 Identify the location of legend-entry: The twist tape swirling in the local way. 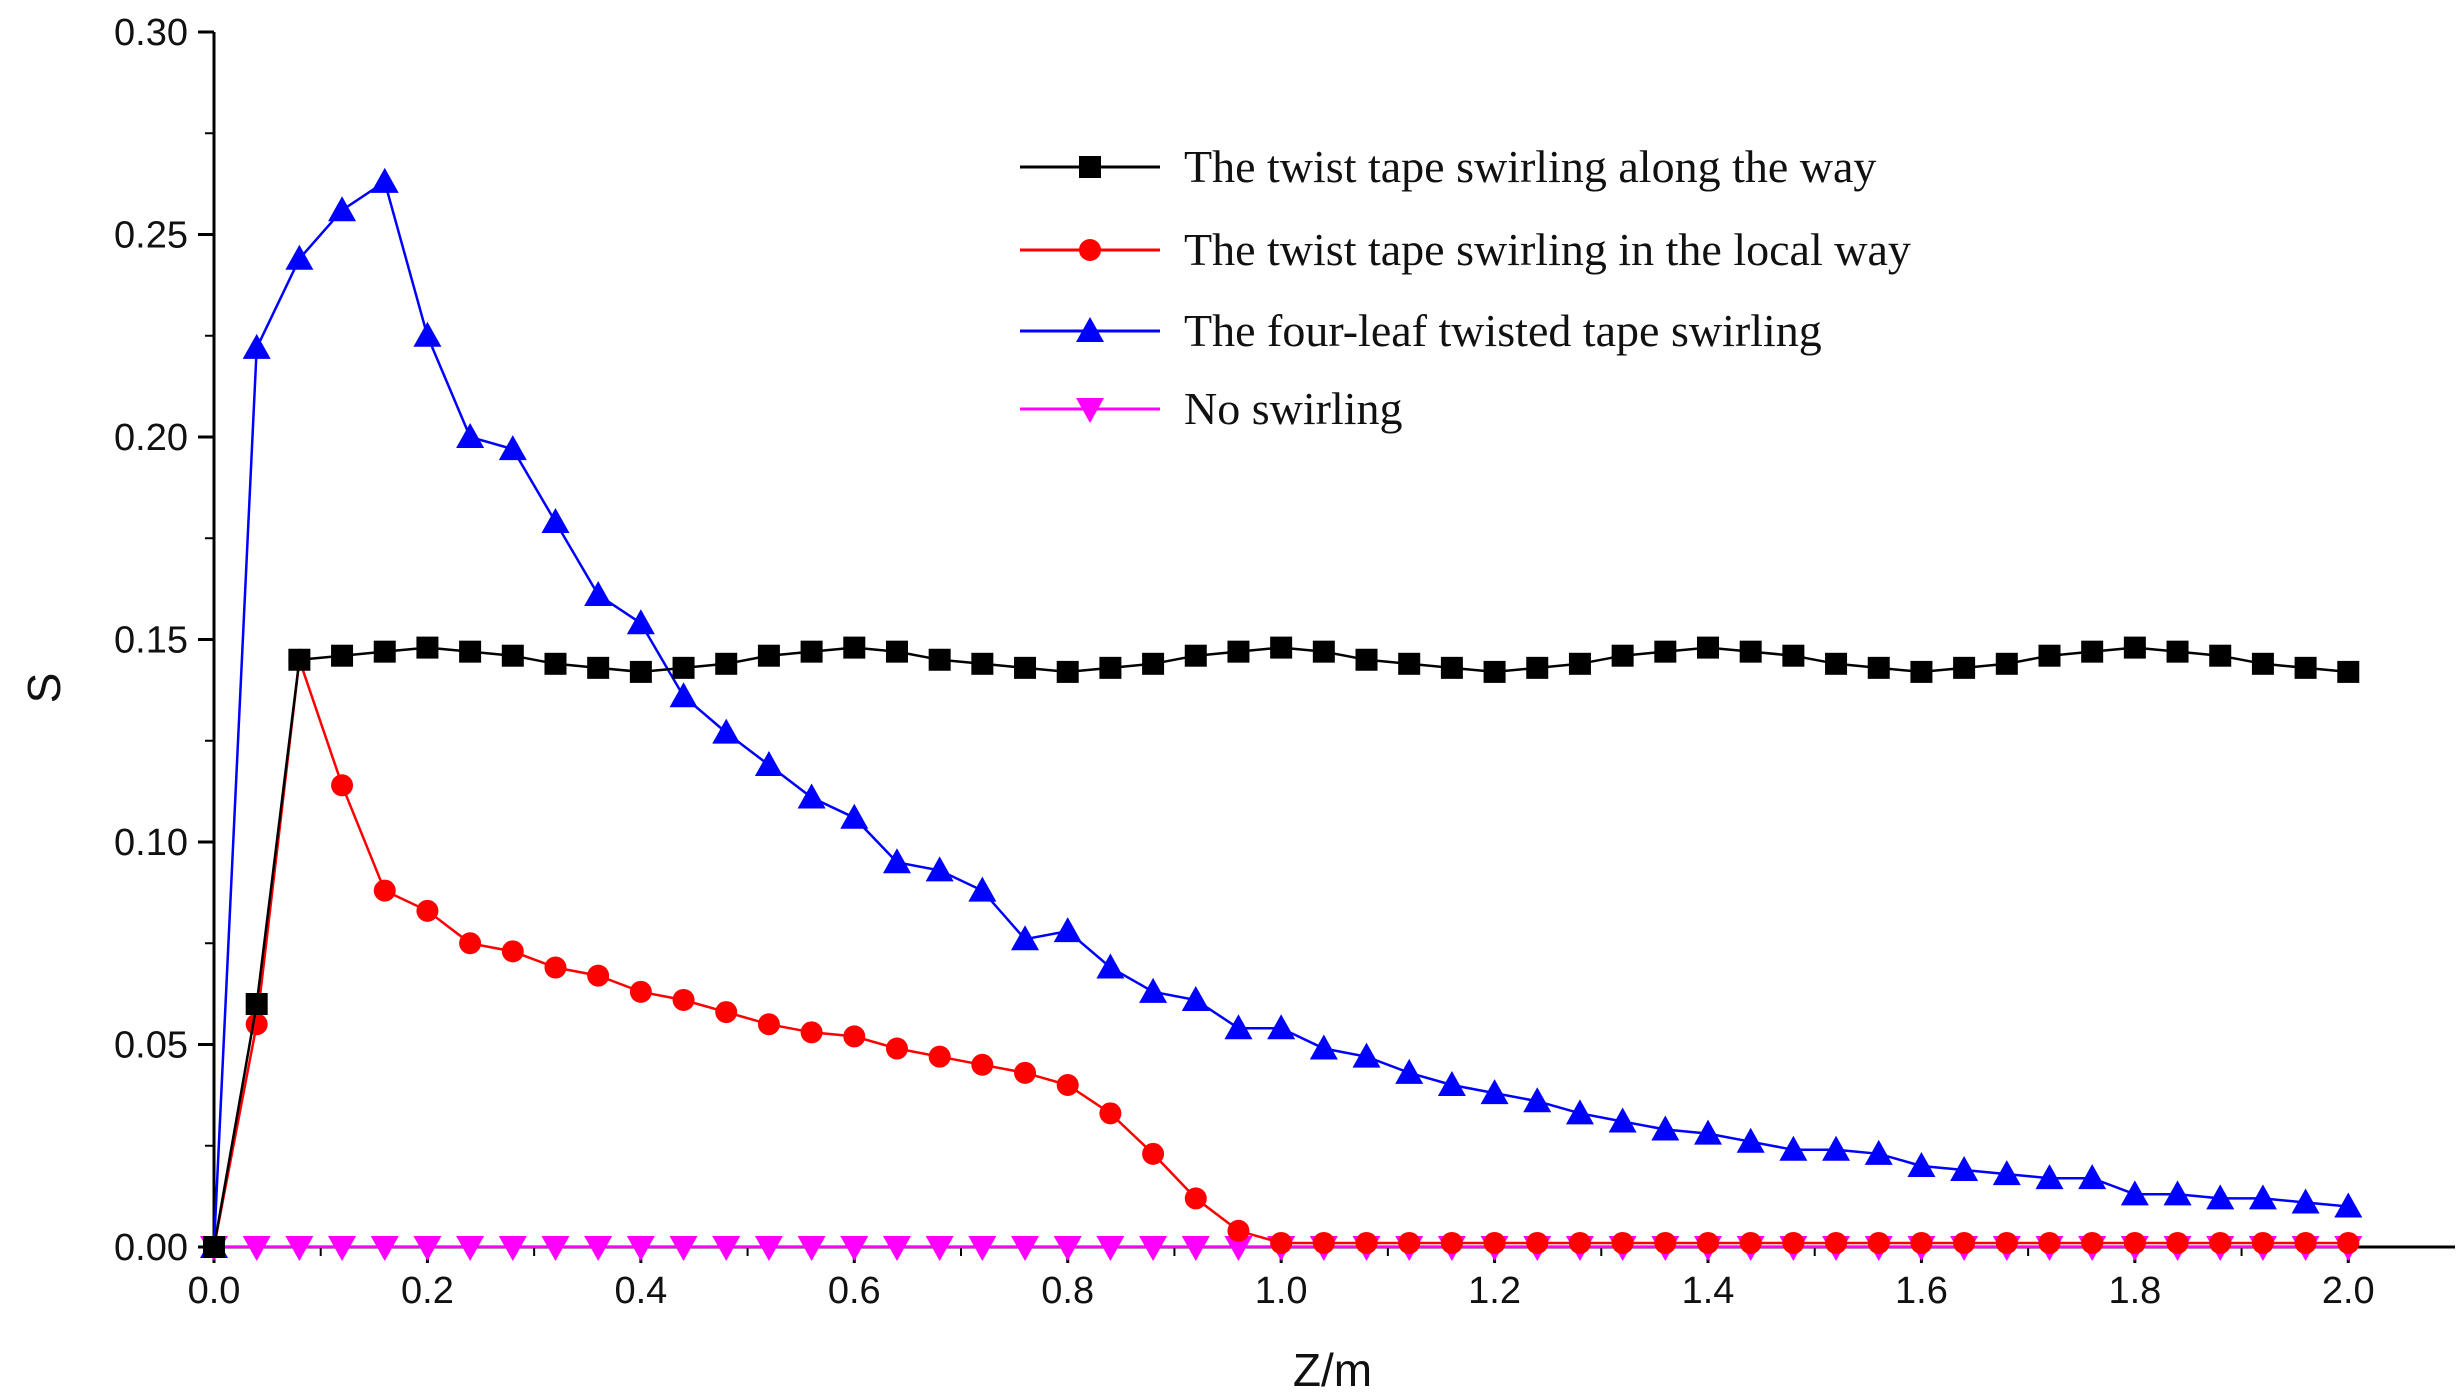
(1465, 249).